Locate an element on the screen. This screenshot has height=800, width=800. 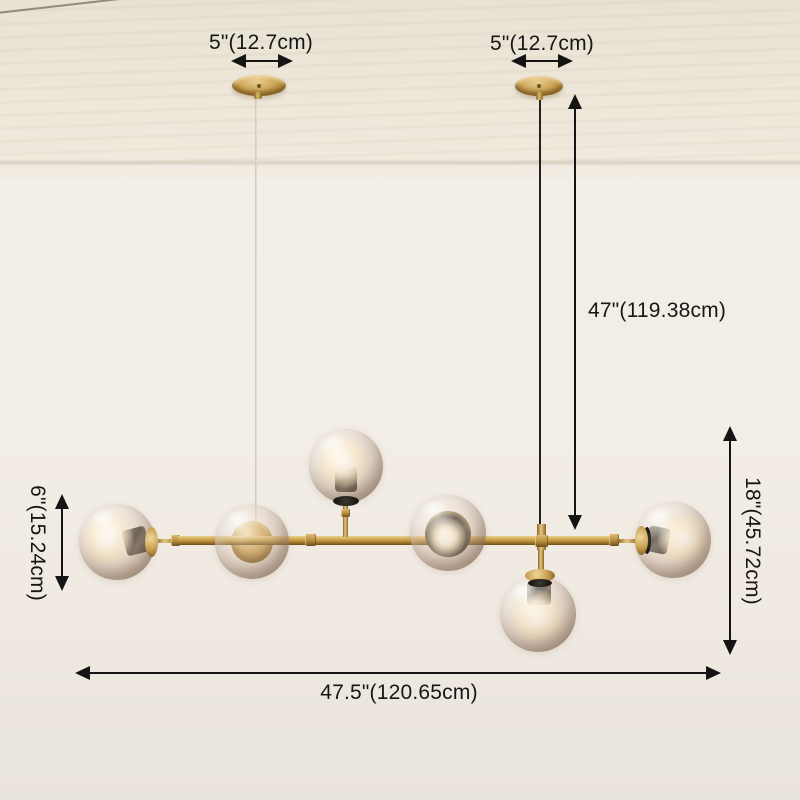
canopy-left-width-label: 5"(12.7cm) is located at coordinates (261, 42).